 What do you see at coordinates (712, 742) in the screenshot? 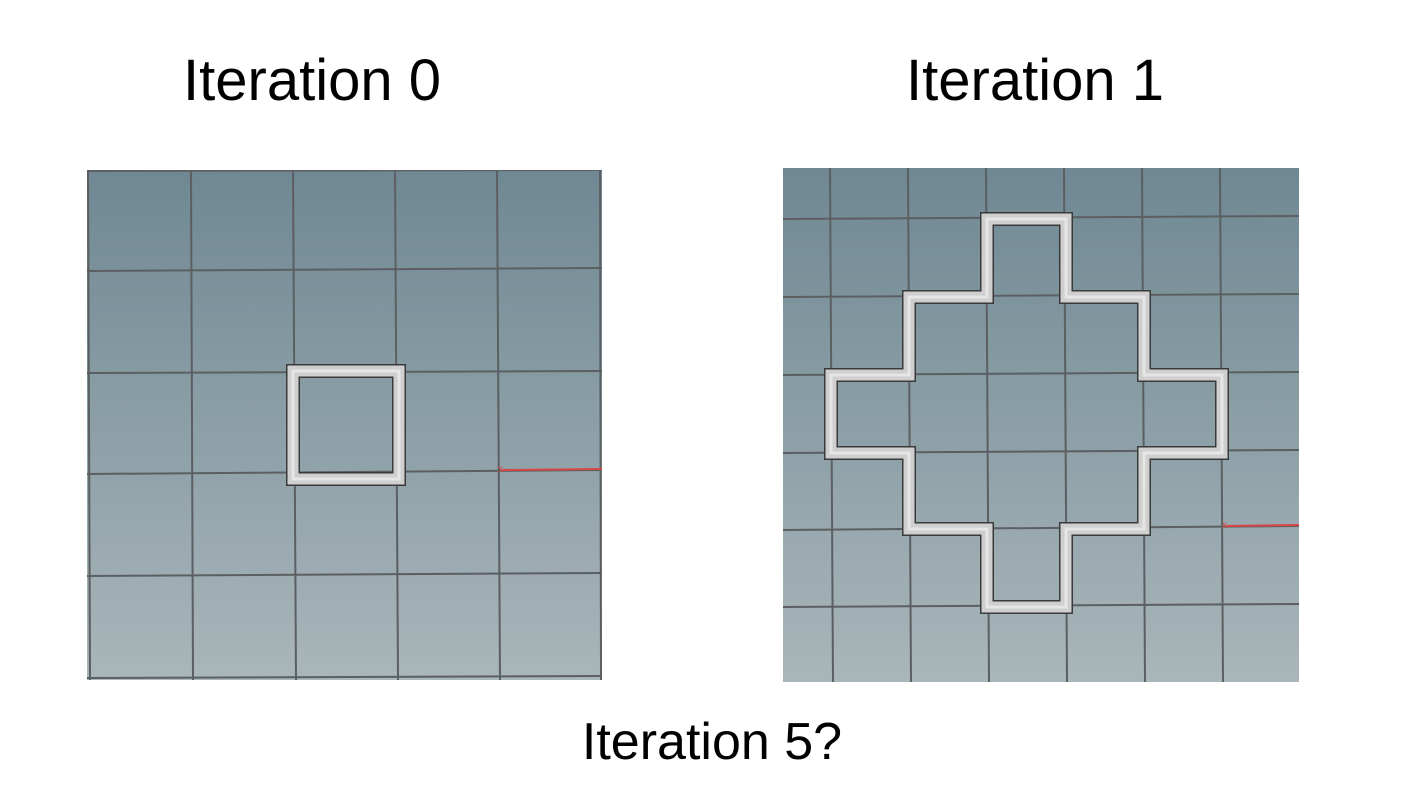
I see `iteration-5-question: Iteration 5?` at bounding box center [712, 742].